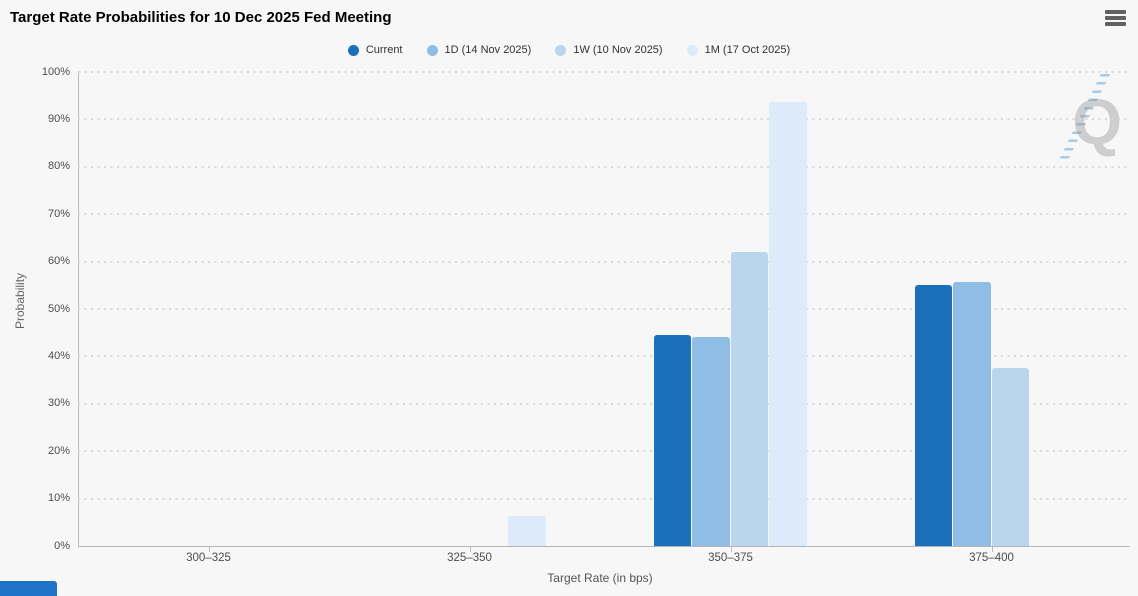  What do you see at coordinates (58, 498) in the screenshot?
I see `y-tick-label: 10%` at bounding box center [58, 498].